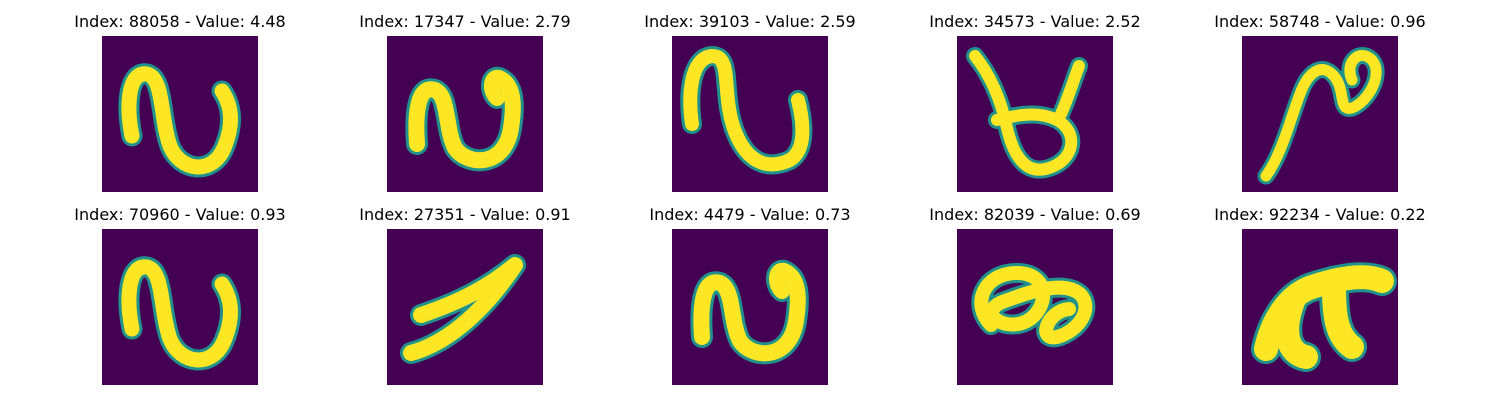 This screenshot has width=1500, height=400. I want to click on panel-2: Index: 39103 - Value: 2.59, so click(750, 102).